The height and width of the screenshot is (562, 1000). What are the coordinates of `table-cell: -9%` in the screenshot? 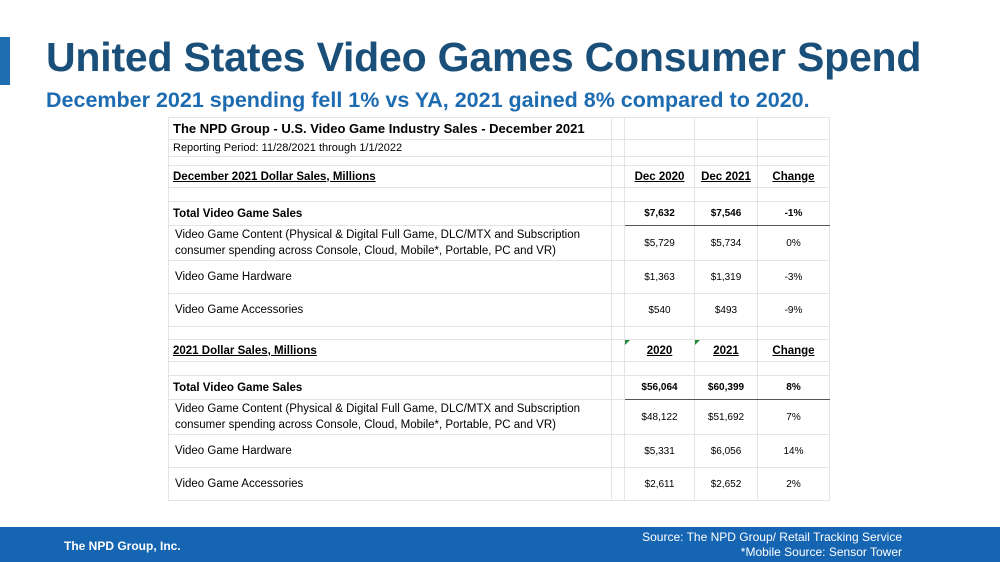 It's located at (793, 310).